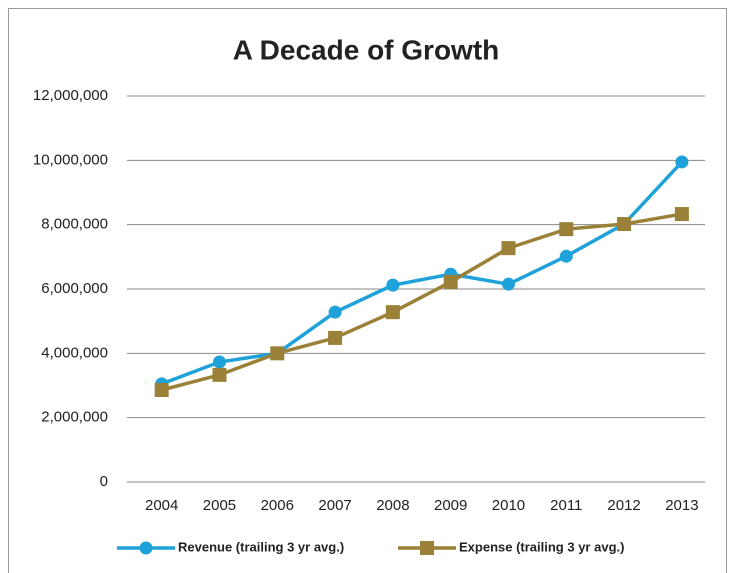 Image resolution: width=733 pixels, height=573 pixels. I want to click on x-tick-label: 2012, so click(623, 505).